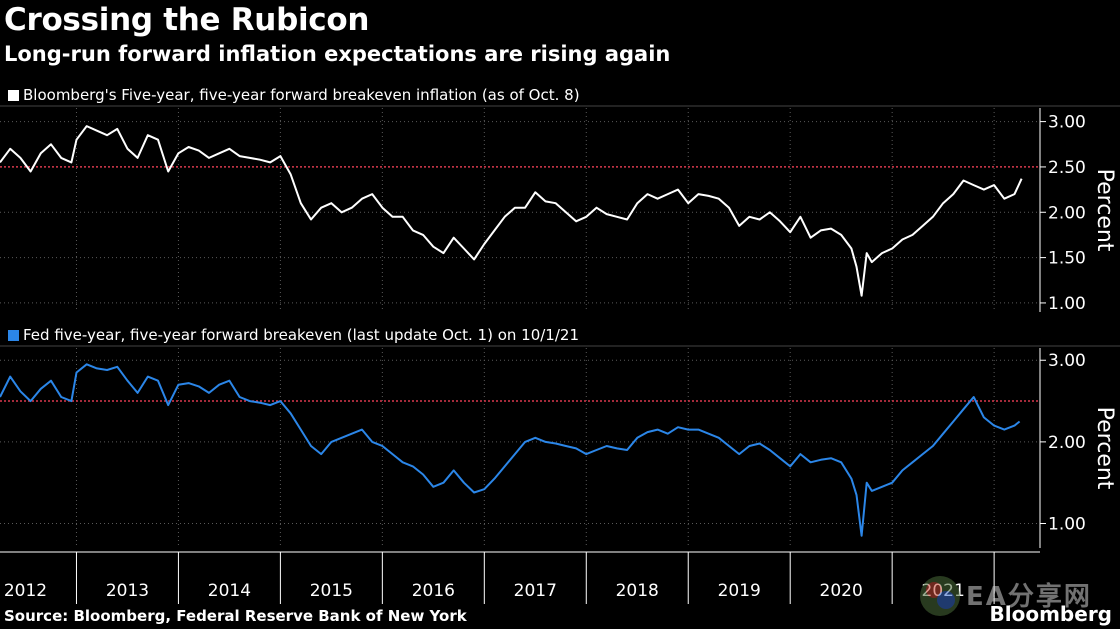  What do you see at coordinates (433, 591) in the screenshot?
I see `x-axis-label: 2016` at bounding box center [433, 591].